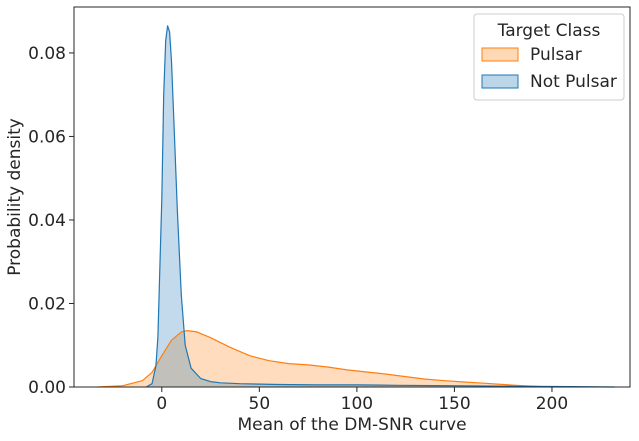  Describe the element at coordinates (47, 137) in the screenshot. I see `y-tick-label: 0.06` at that location.